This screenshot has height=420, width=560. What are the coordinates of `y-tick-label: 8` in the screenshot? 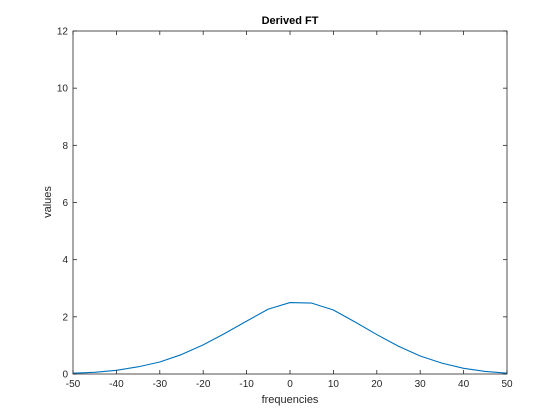 It's located at (65, 146).